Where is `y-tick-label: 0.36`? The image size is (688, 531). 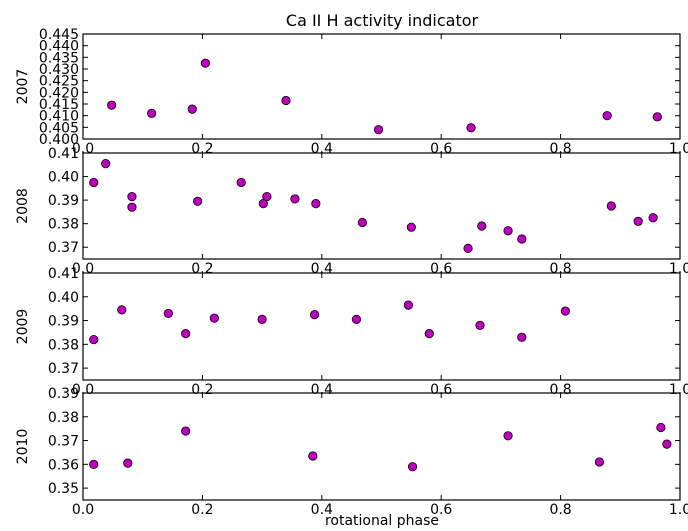
y-tick-label: 0.36 is located at coordinates (63, 465).